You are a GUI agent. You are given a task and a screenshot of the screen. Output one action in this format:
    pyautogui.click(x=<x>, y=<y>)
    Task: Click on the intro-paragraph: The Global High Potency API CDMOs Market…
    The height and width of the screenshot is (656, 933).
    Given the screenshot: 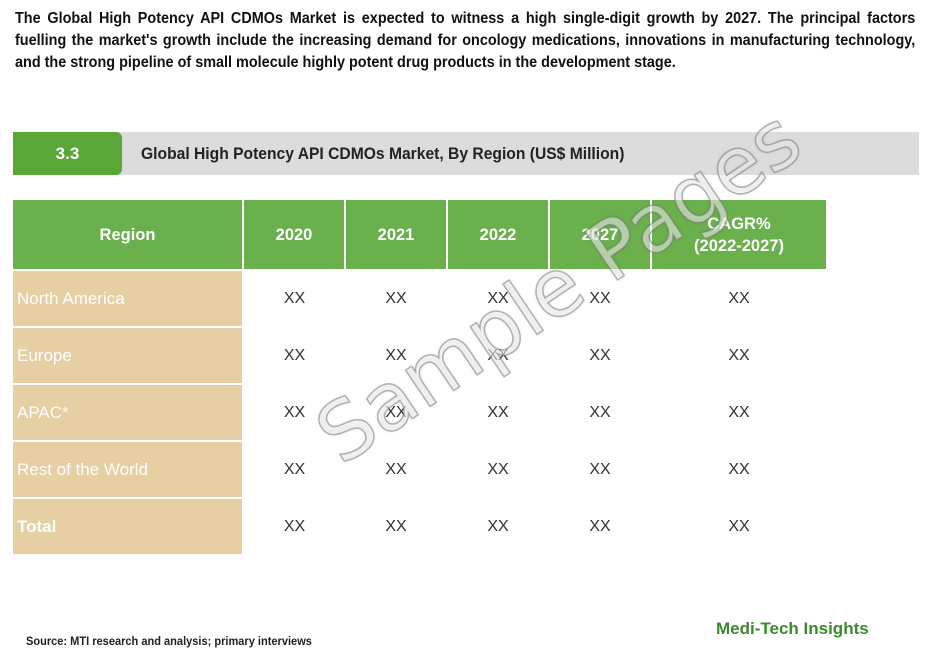 What is the action you would take?
    pyautogui.click(x=465, y=40)
    